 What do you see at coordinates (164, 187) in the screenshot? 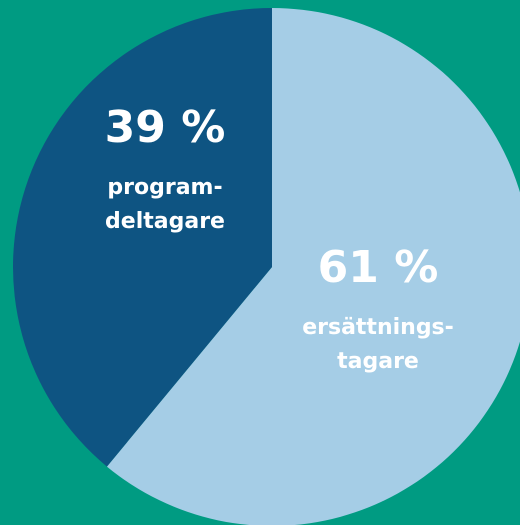
I see `category-label-line: program-` at bounding box center [164, 187].